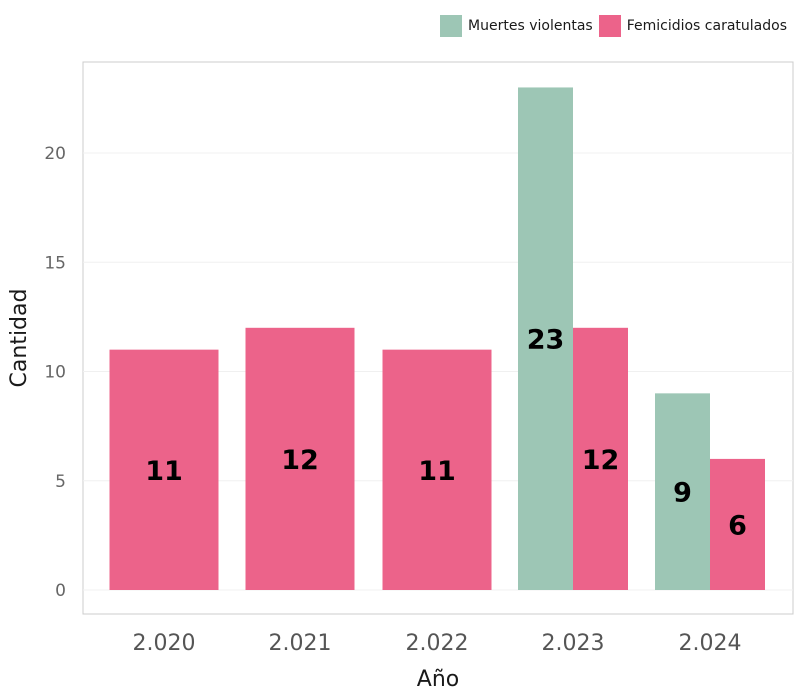 This screenshot has height=700, width=800. Describe the element at coordinates (55, 154) in the screenshot. I see `y-tick-label-20: 20` at that location.